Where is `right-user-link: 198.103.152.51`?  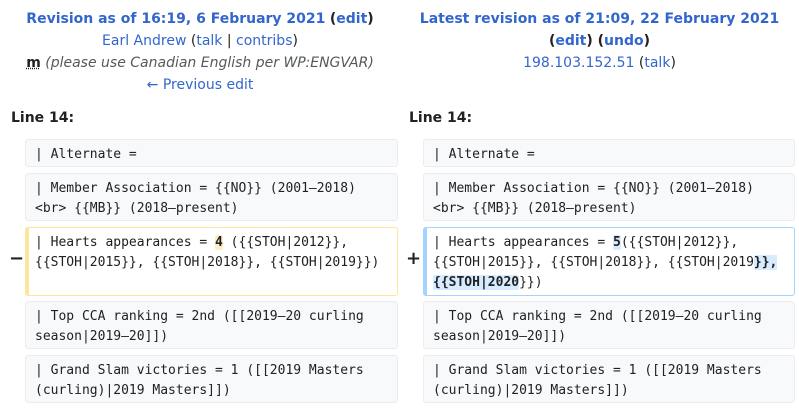
right-user-link: 198.103.152.51 is located at coordinates (579, 63).